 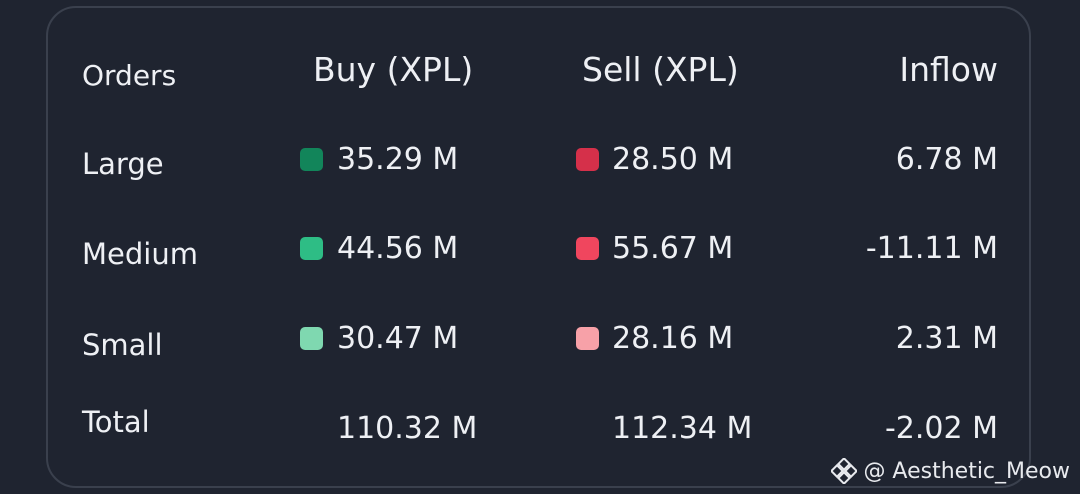 I want to click on row-label-small: Small, so click(x=122, y=345).